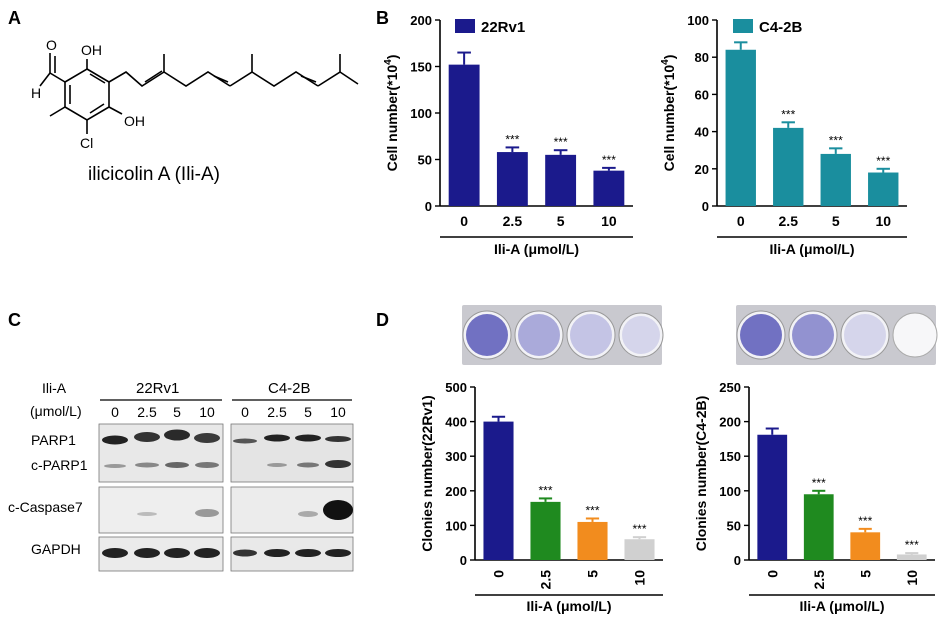 The height and width of the screenshot is (620, 941). What do you see at coordinates (53, 440) in the screenshot?
I see `band-label-parp1: PARP1` at bounding box center [53, 440].